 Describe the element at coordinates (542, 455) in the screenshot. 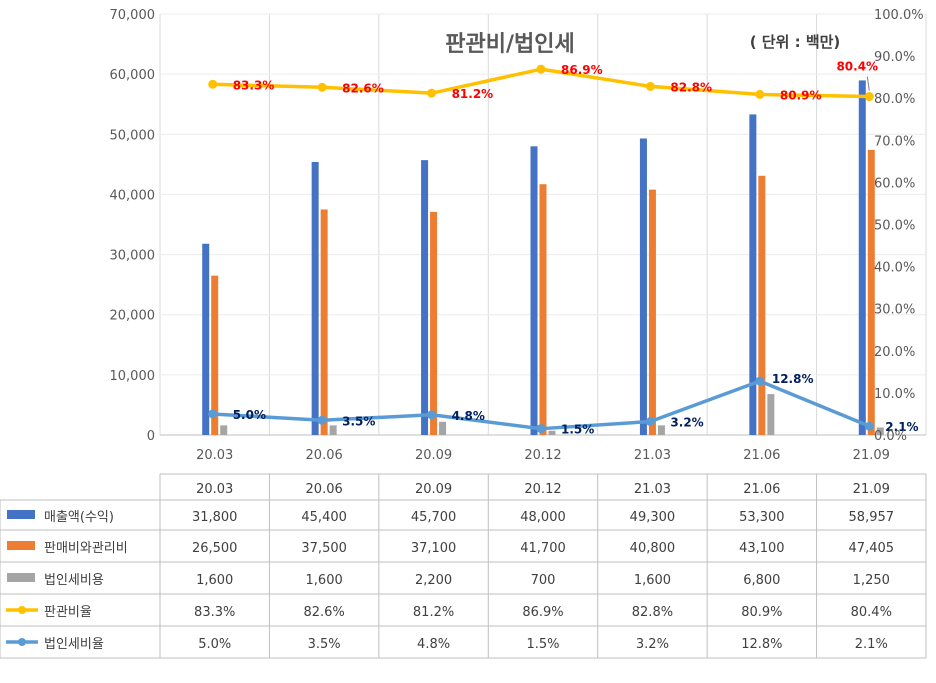

I see `x-tick-label: 20.12` at that location.